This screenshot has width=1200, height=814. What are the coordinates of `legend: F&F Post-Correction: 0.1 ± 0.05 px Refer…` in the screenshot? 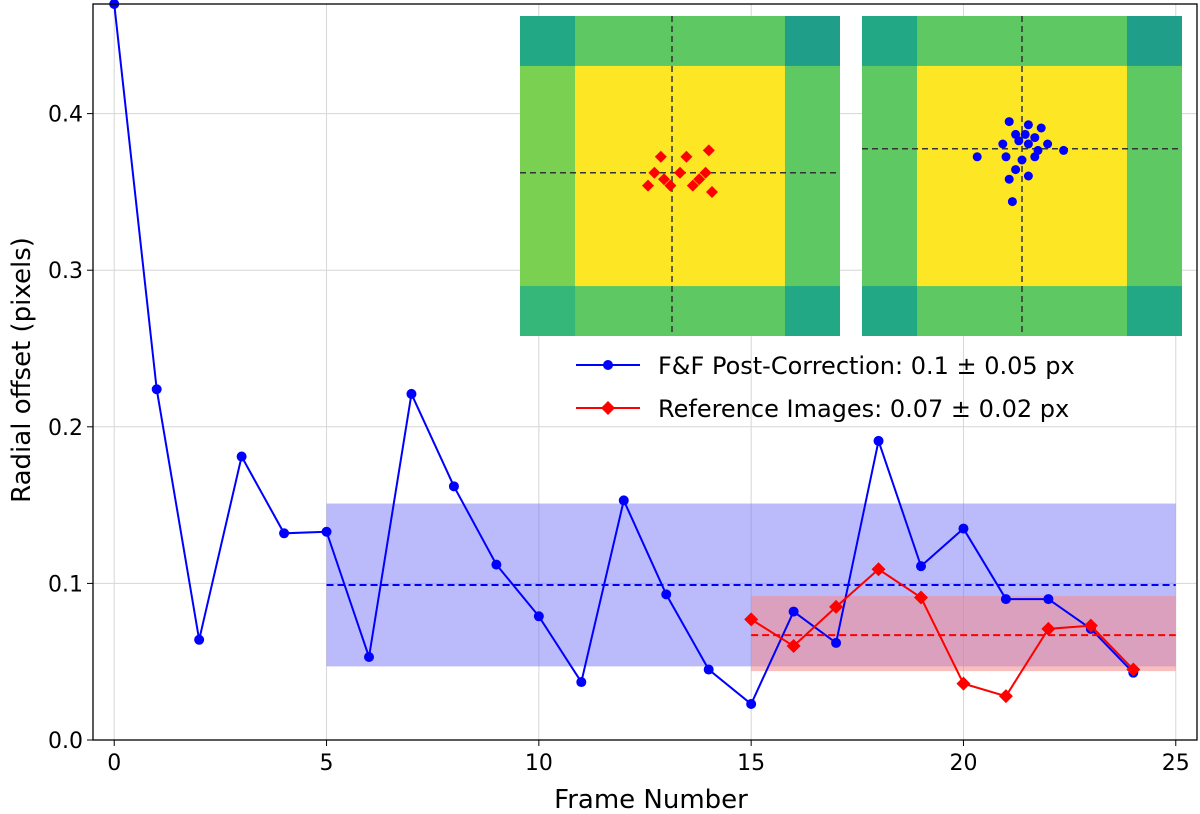 It's located at (825, 387).